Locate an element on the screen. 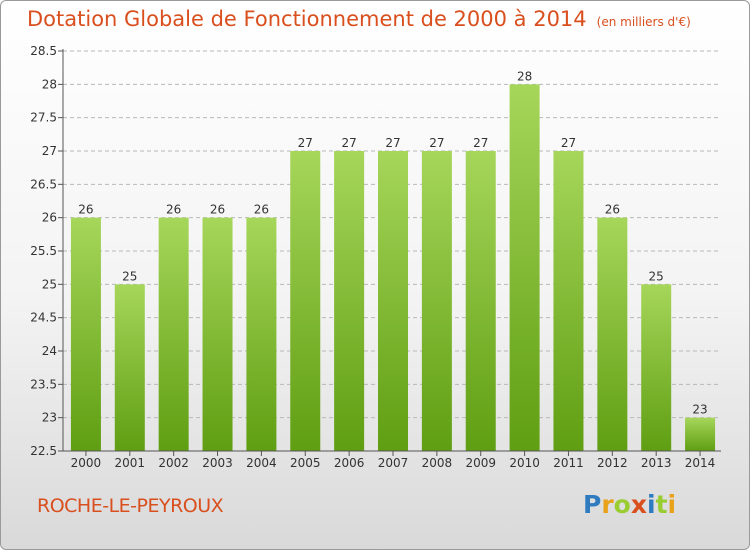 The height and width of the screenshot is (550, 750). y-tick-label: 27.5 is located at coordinates (43, 118).